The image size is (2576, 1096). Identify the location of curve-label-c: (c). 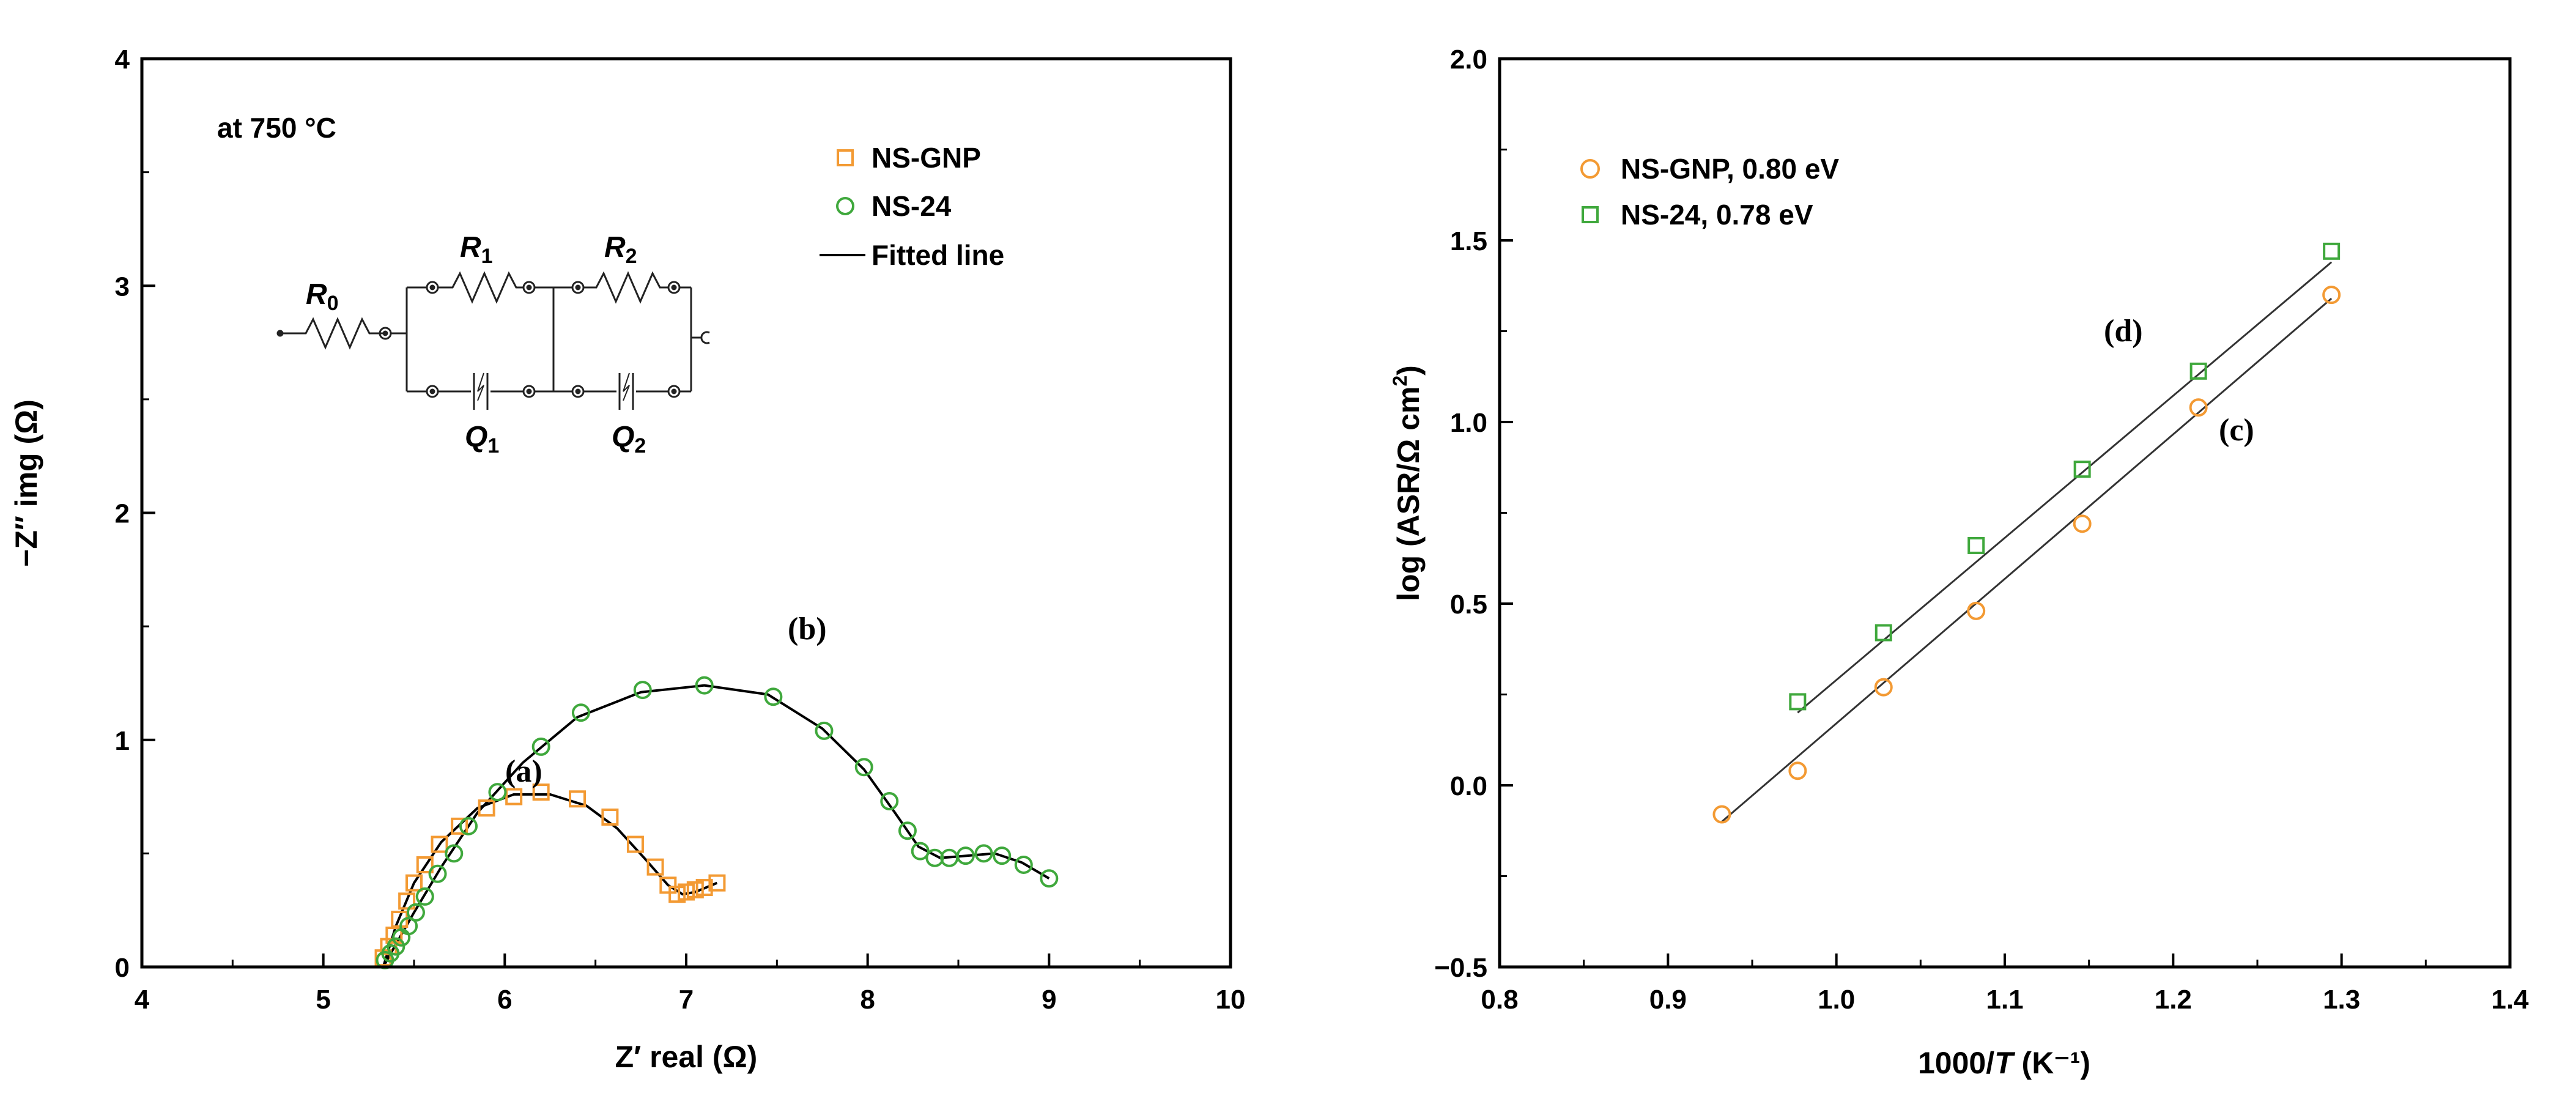
(2236, 431).